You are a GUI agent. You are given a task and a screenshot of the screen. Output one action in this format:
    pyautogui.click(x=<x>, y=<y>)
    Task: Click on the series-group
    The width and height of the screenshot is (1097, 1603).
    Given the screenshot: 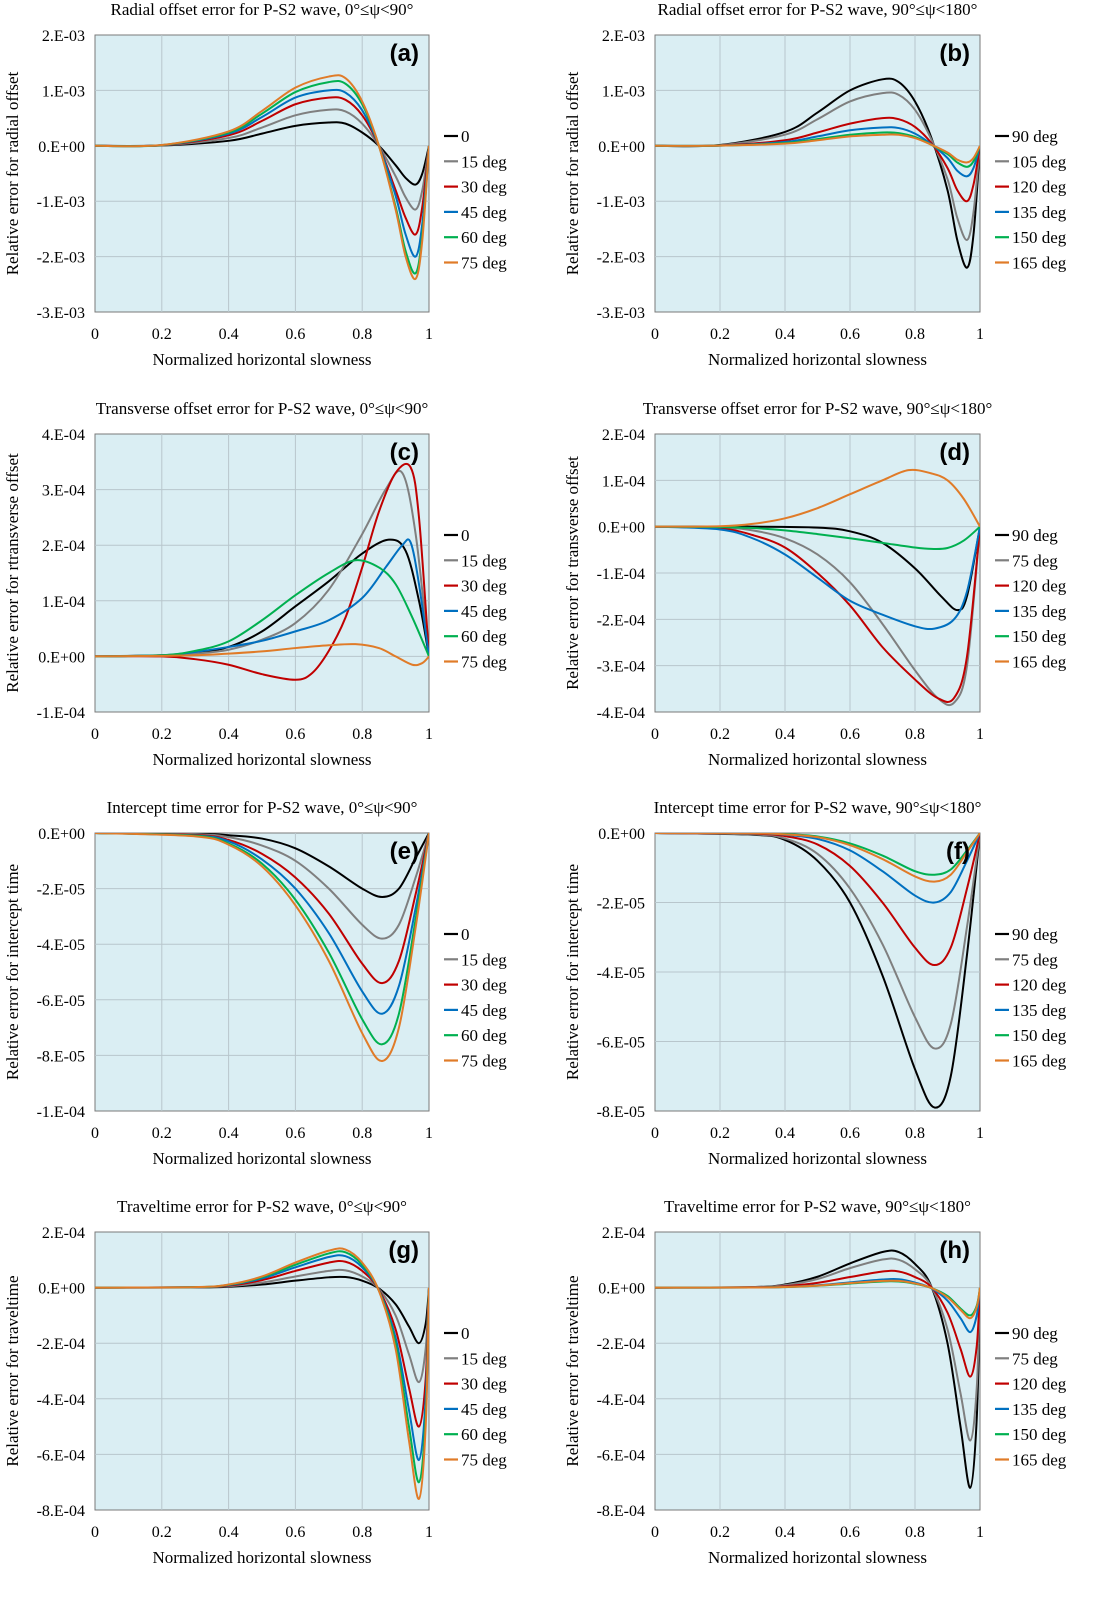 What is the action you would take?
    pyautogui.click(x=817, y=587)
    